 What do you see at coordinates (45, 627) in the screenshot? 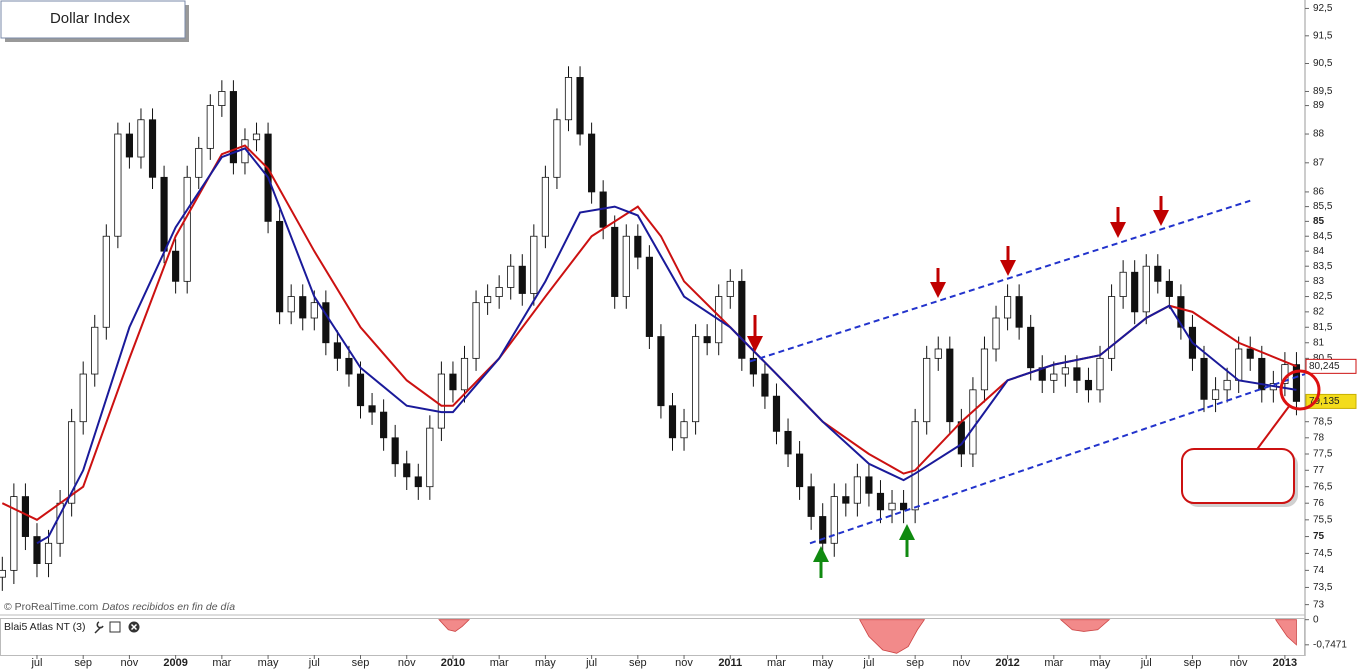
I see `indicator-name: Blai5 Atlas NT (3)` at bounding box center [45, 627].